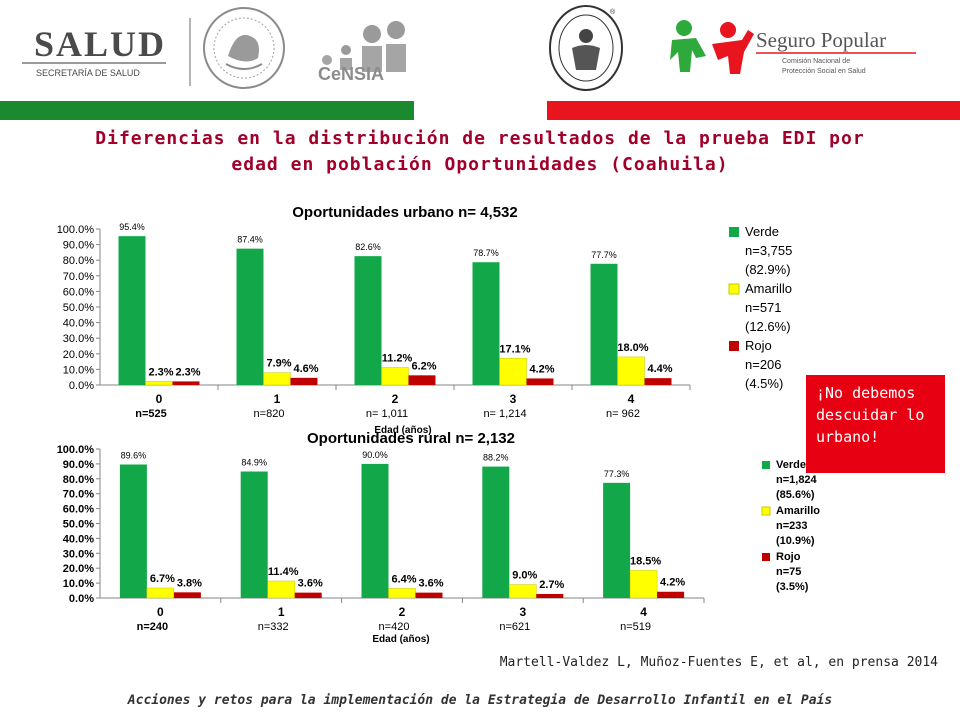 This screenshot has width=960, height=720. What do you see at coordinates (604, 255) in the screenshot?
I see `data-label: 77.7%` at bounding box center [604, 255].